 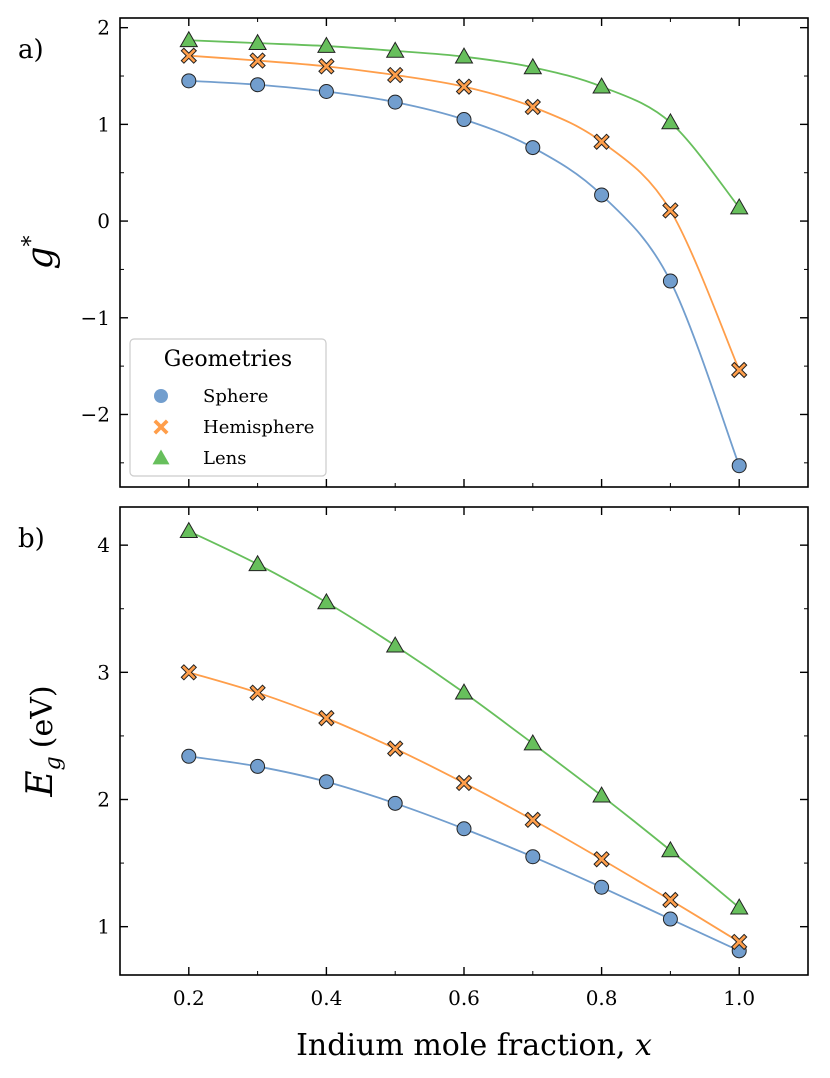 What do you see at coordinates (739, 998) in the screenshot?
I see `x-tick-label: 1.0` at bounding box center [739, 998].